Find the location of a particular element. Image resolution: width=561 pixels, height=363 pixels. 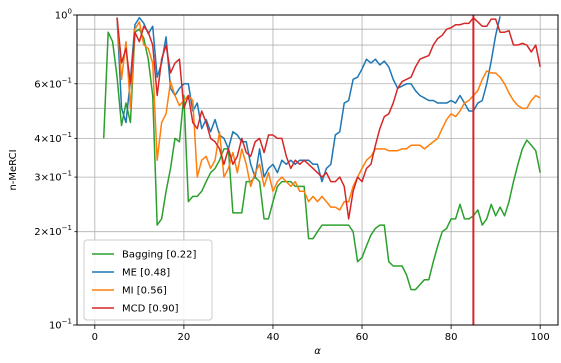

x-axis-ticks: 0 20 40 60 80 100 is located at coordinates (321, 334).